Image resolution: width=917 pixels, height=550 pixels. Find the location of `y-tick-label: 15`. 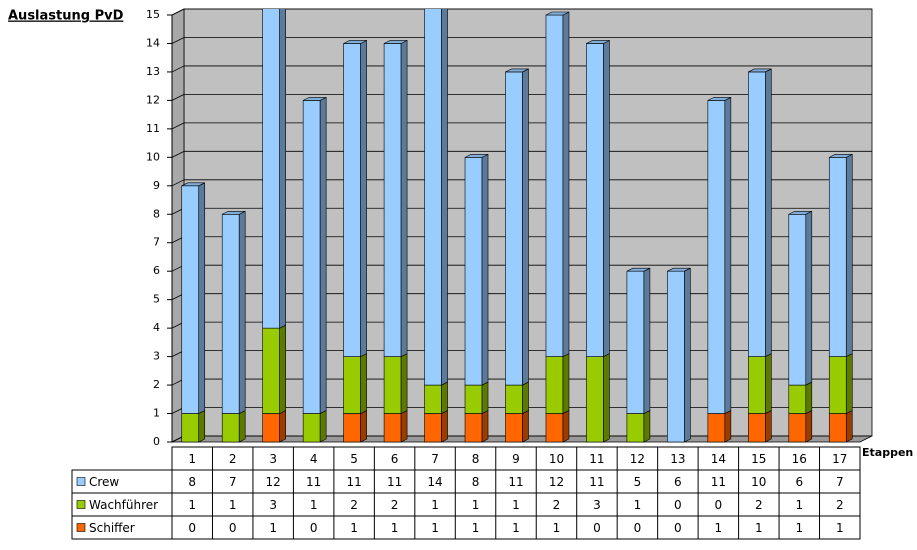

y-tick-label: 15 is located at coordinates (153, 14).